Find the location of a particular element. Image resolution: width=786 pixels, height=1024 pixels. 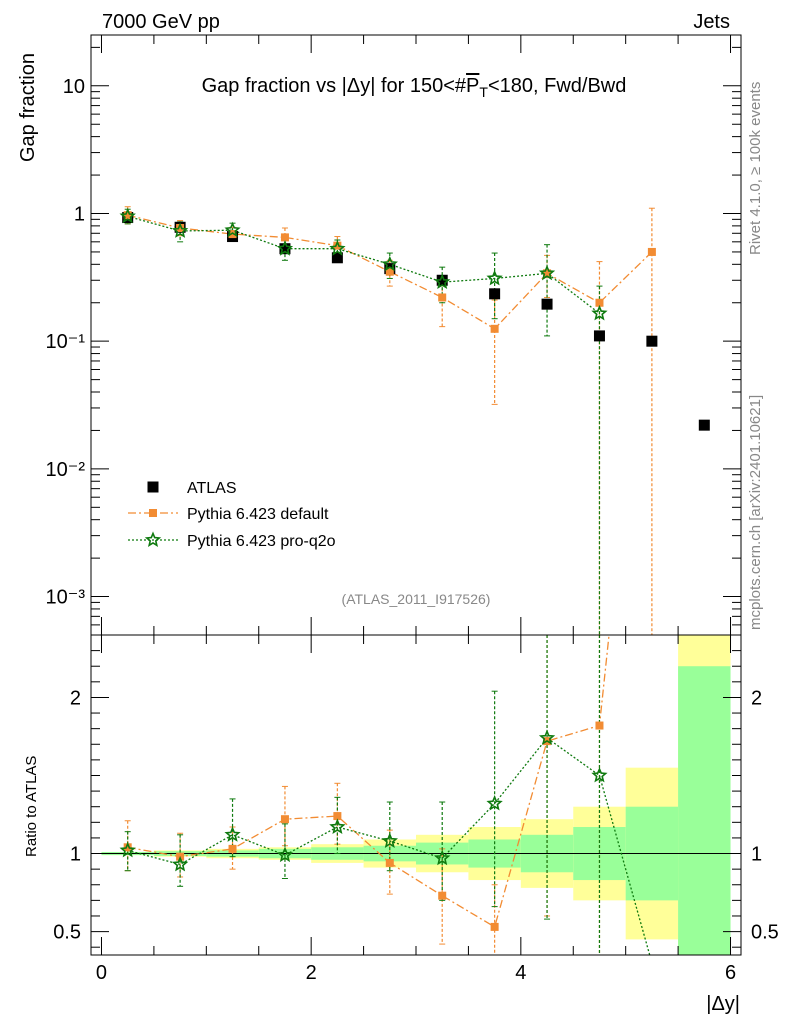

rivet-label: Rivet 4.1.0, ≥ 100k events is located at coordinates (755, 168).